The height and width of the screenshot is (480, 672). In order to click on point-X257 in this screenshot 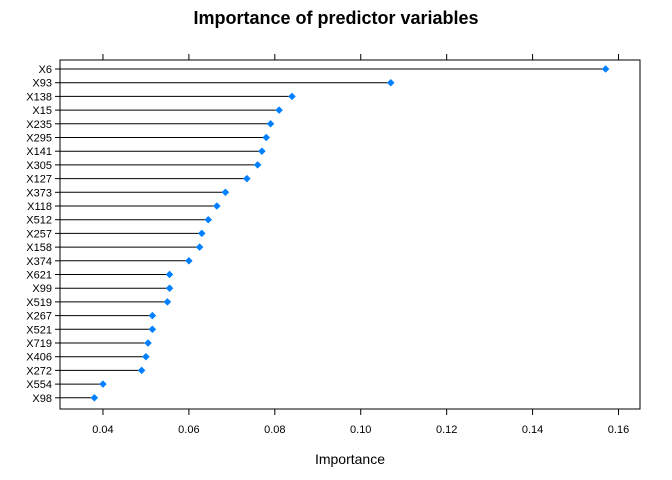, I will do `click(201, 233)`.